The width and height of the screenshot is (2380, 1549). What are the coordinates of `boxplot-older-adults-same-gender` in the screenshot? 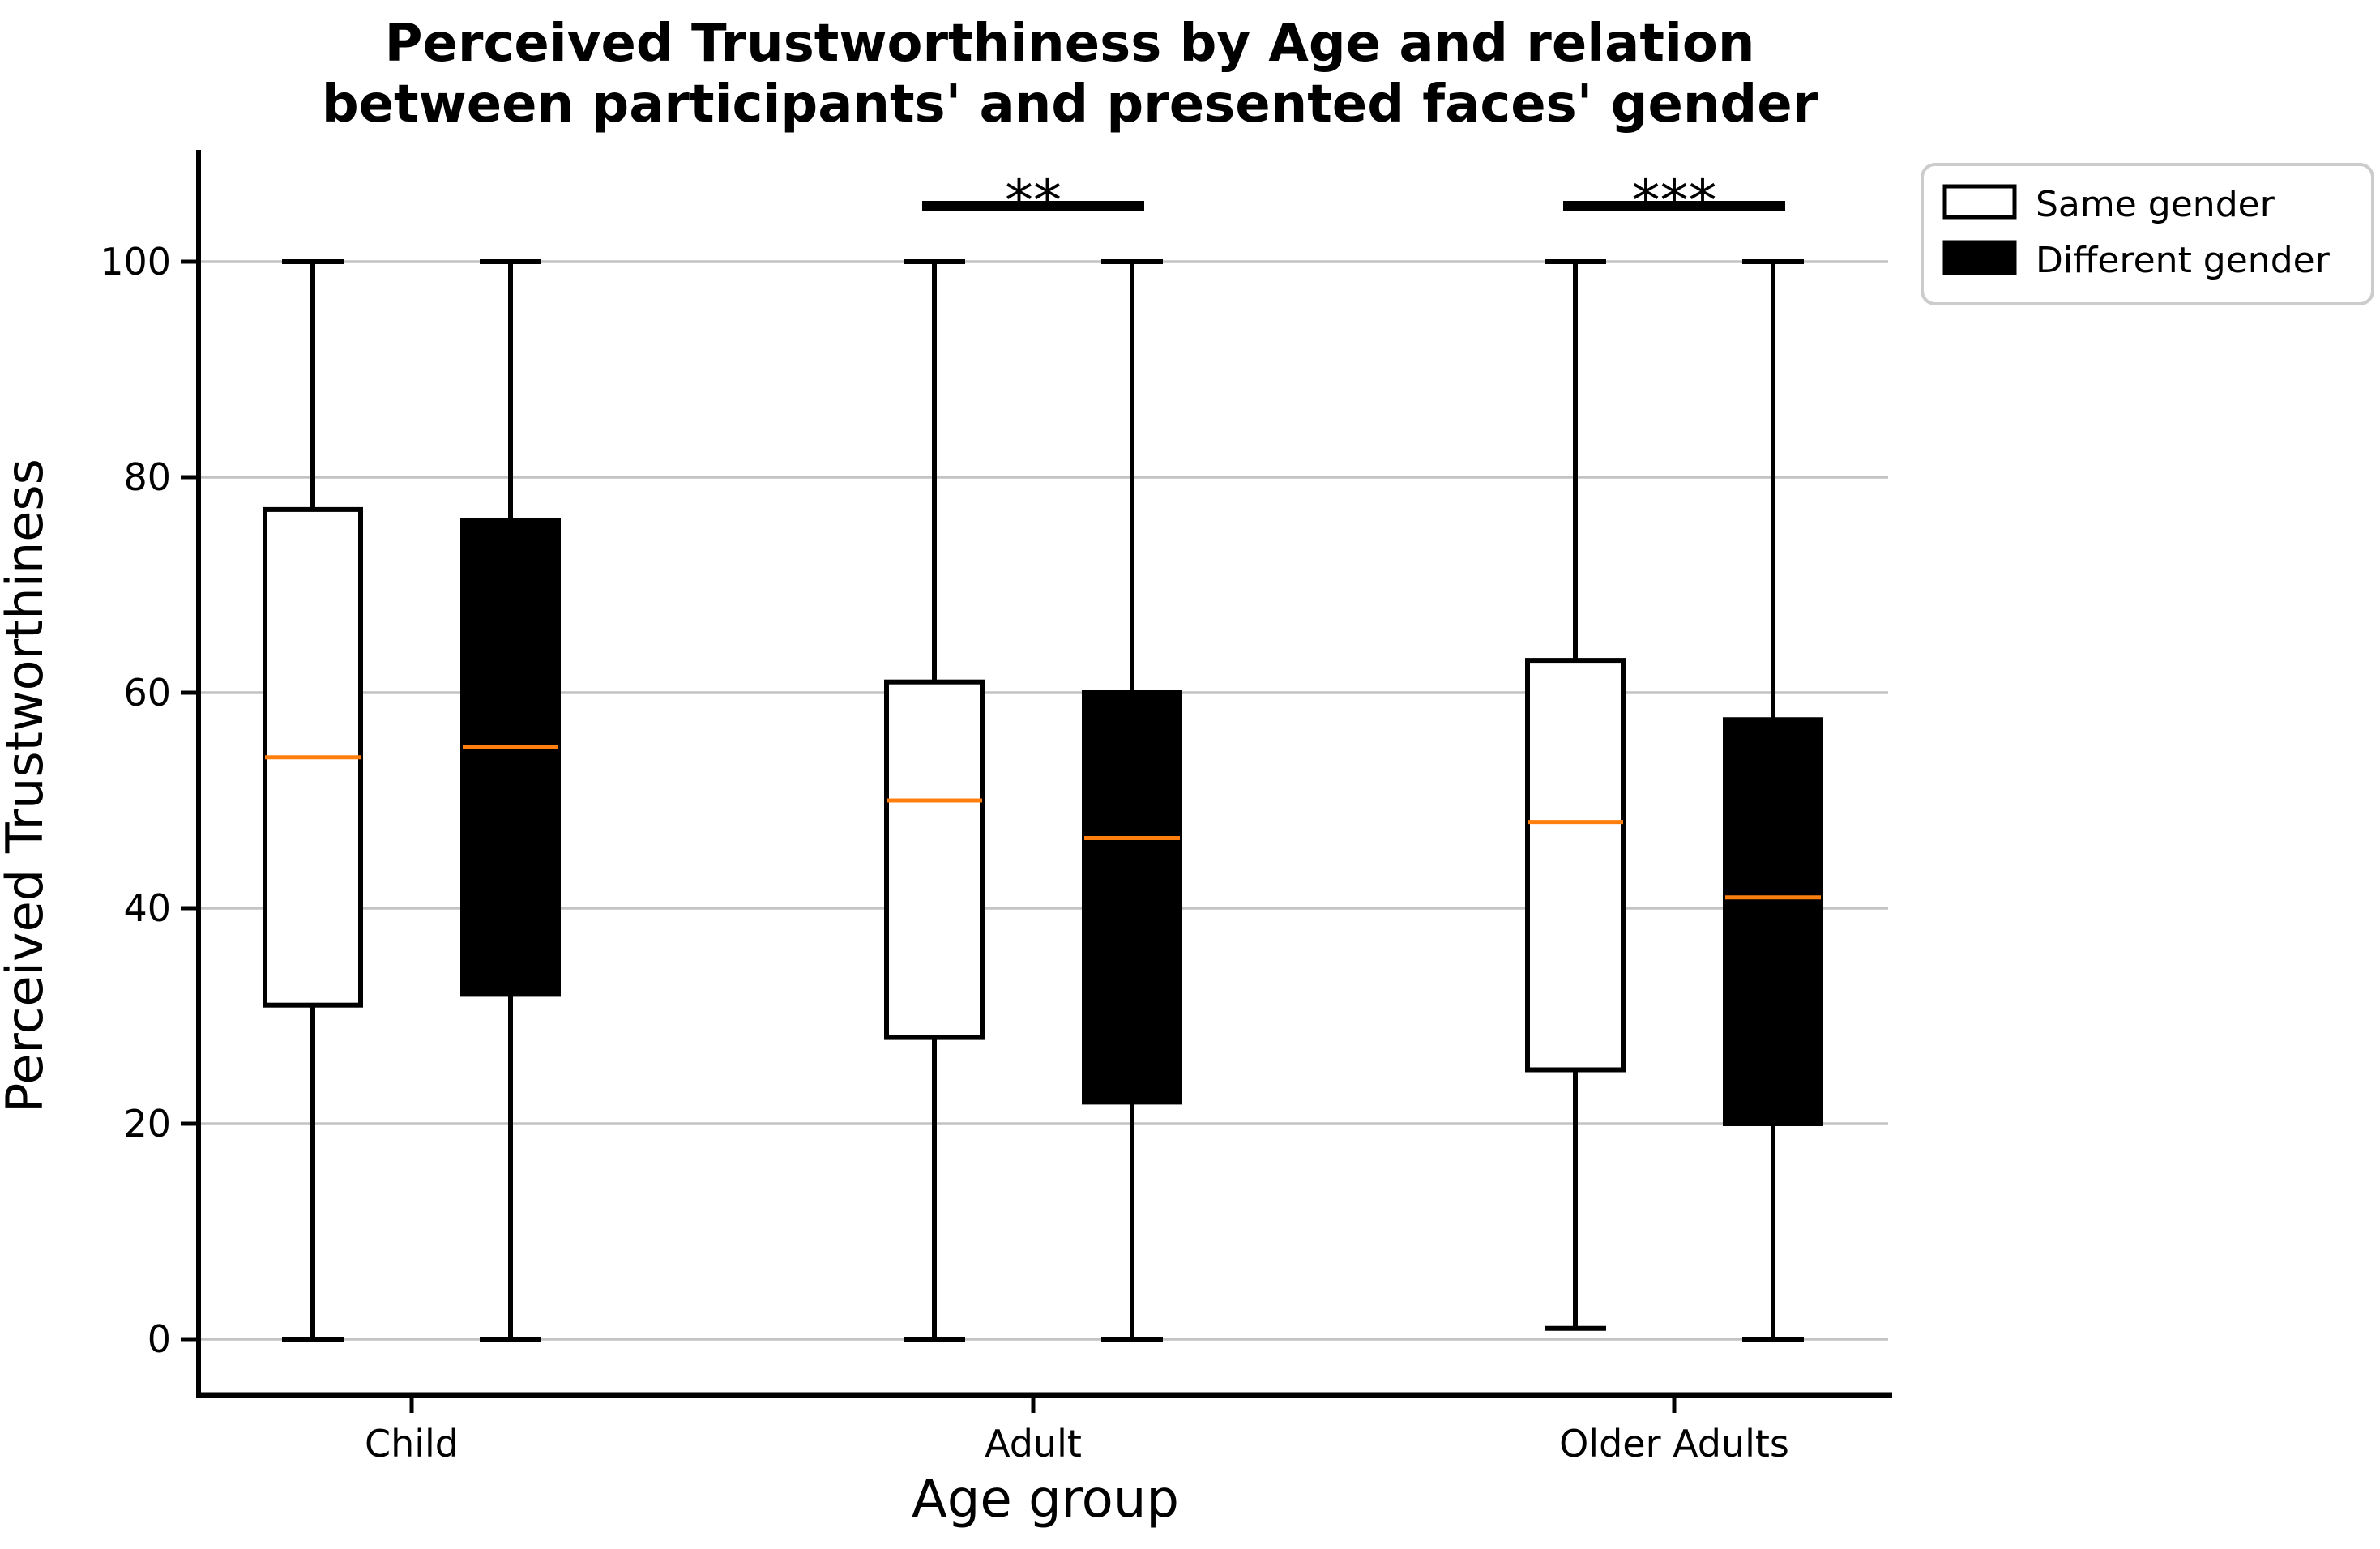 It's located at (1575, 795).